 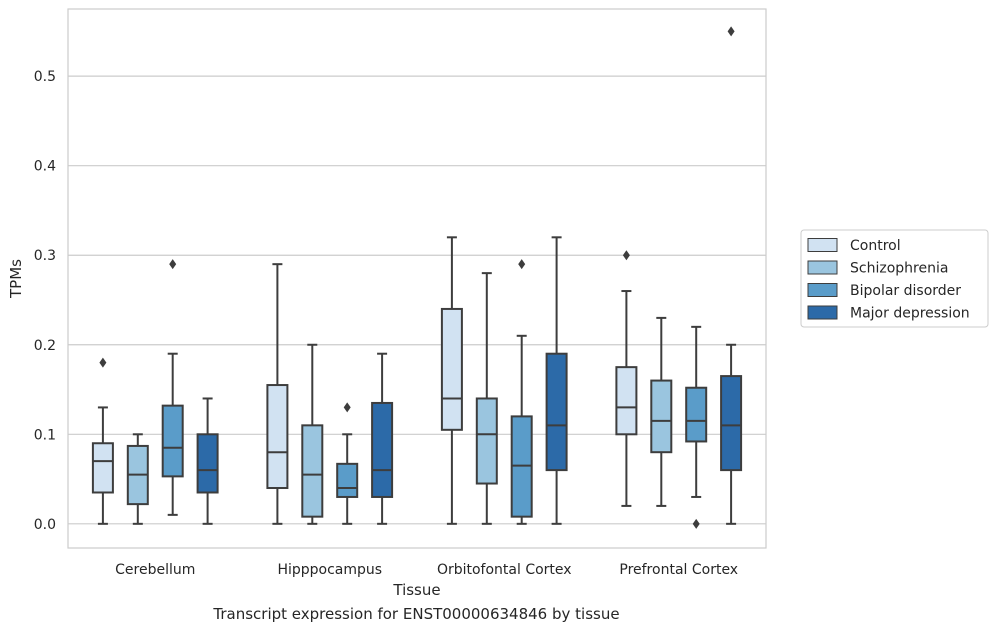 I want to click on legend-item: Schizophrenia, so click(x=877, y=268).